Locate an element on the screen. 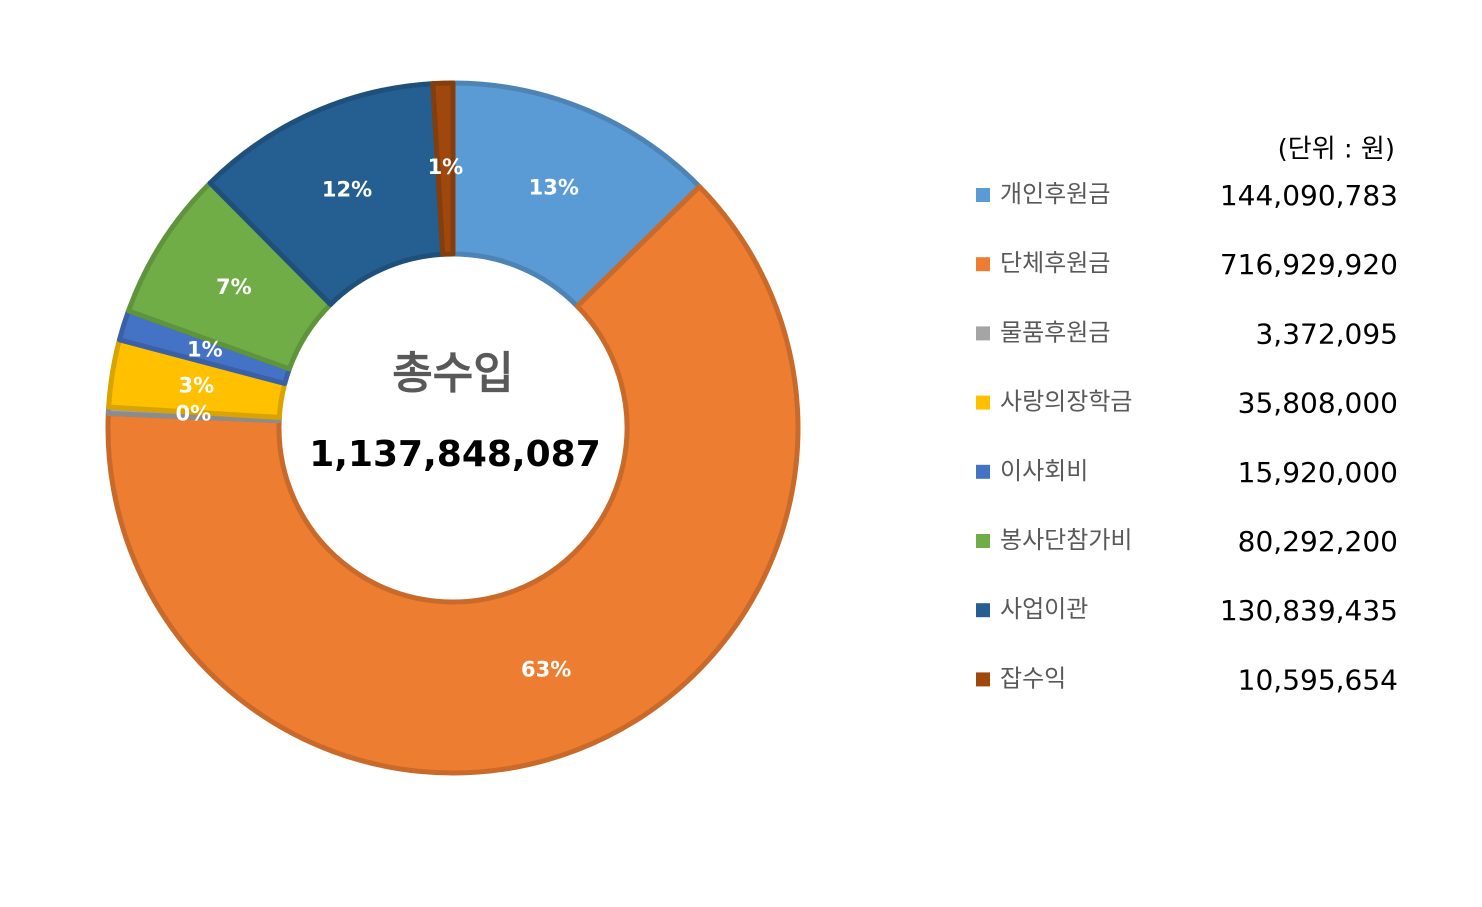 Image resolution: width=1482 pixels, height=907 pixels. percent-label: 7% is located at coordinates (234, 287).